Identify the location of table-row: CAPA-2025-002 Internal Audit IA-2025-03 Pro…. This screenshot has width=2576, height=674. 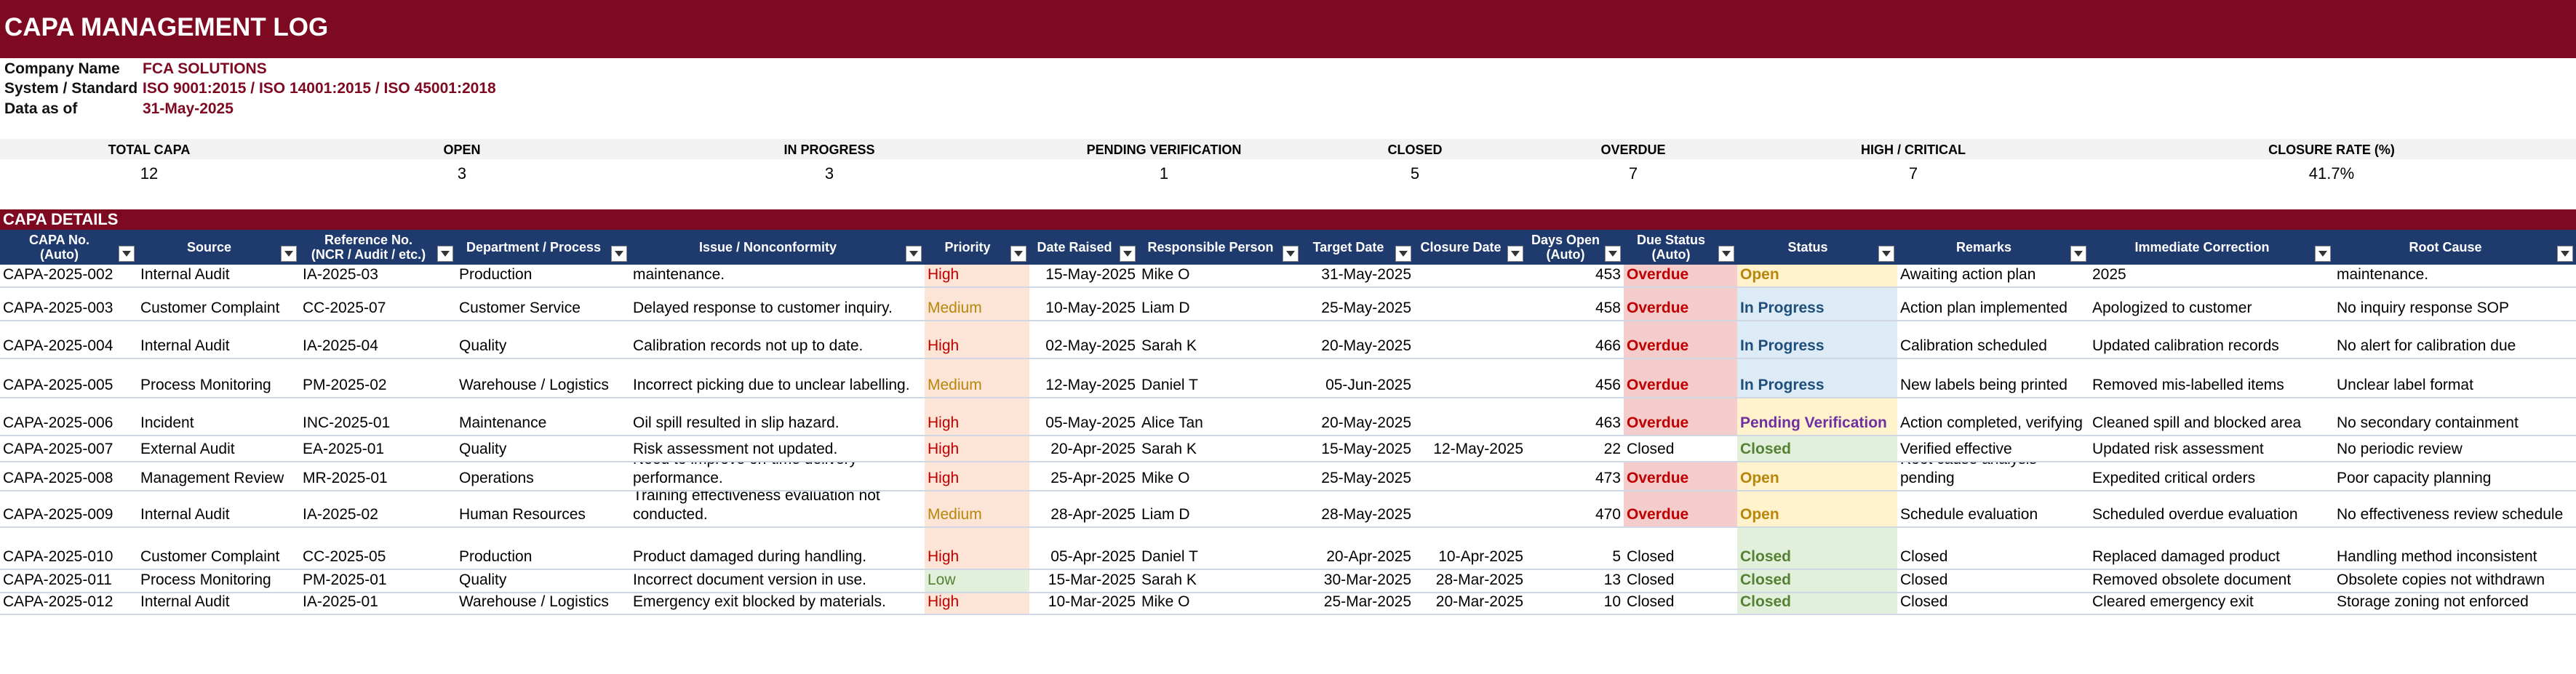
(1288, 276).